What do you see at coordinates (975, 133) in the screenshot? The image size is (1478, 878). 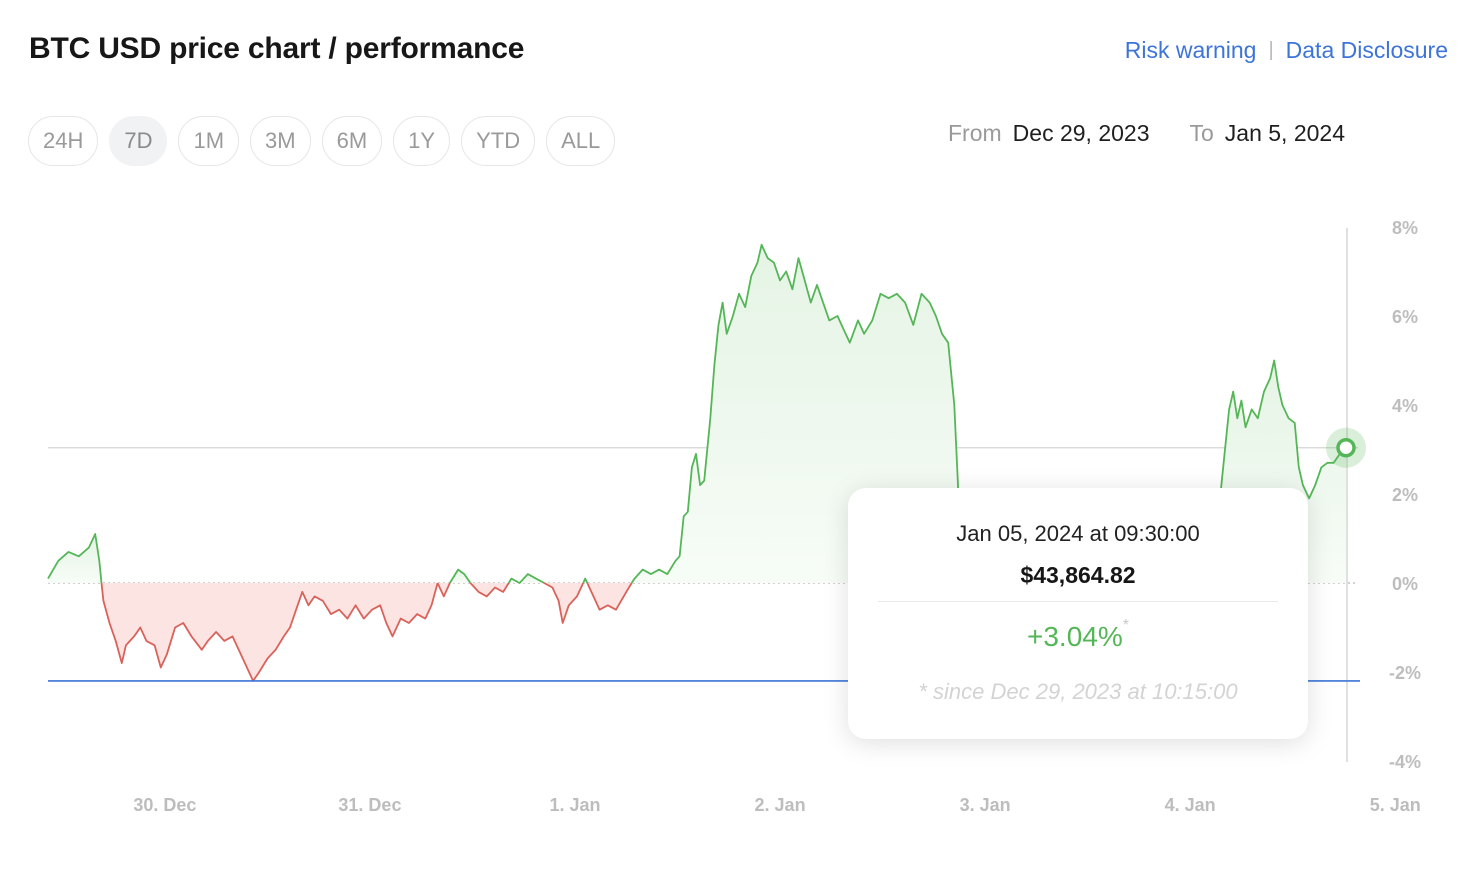 I see `from-label: From` at bounding box center [975, 133].